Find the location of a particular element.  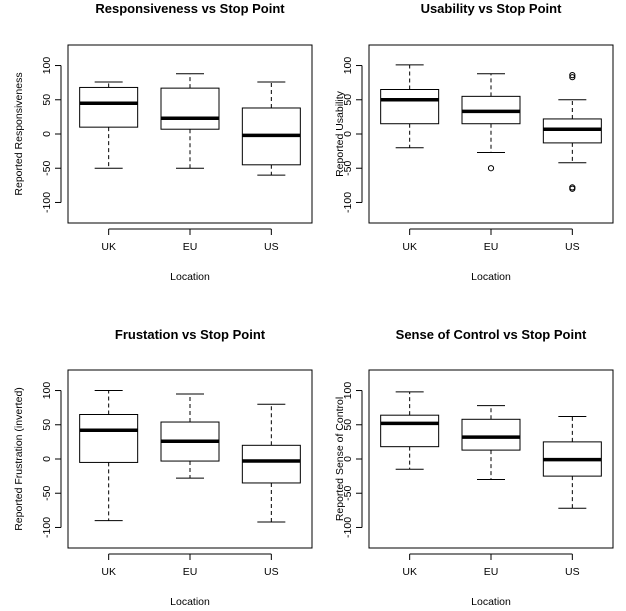

y-axis-label: Reported Sense of Control is located at coordinates (340, 459).